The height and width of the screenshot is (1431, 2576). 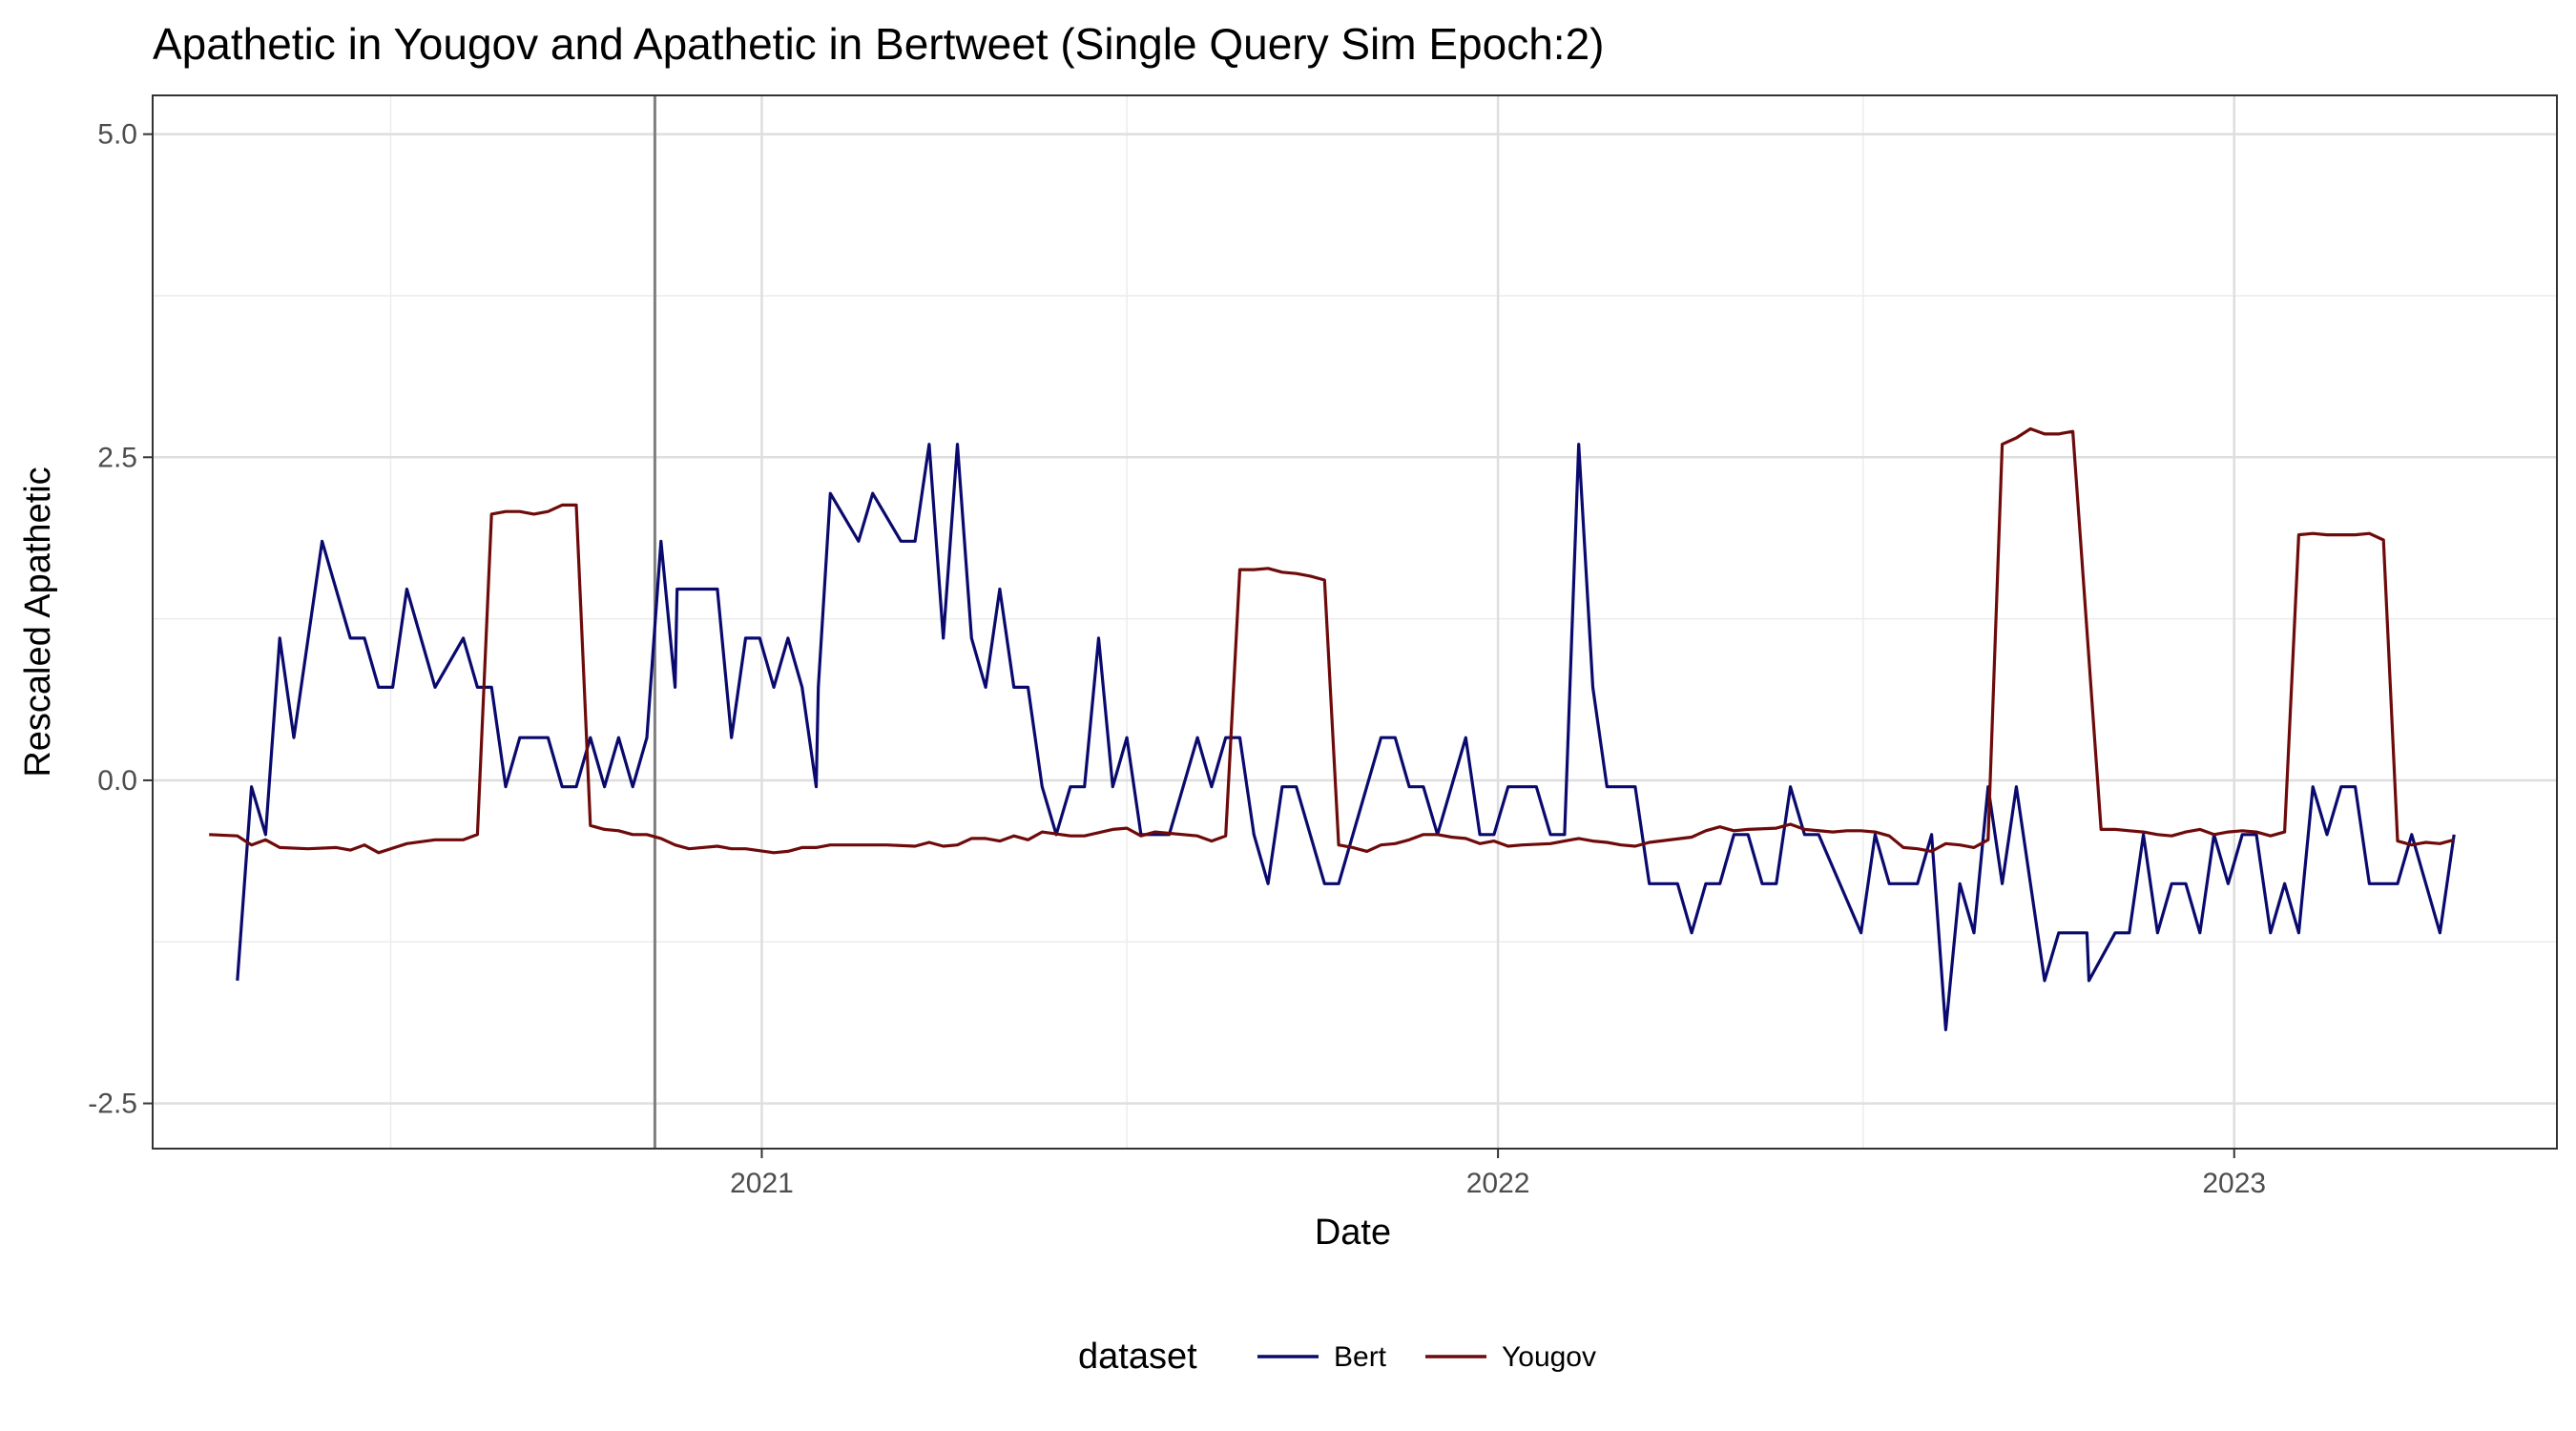 I want to click on x-axis: 2021 2022 2023, so click(x=1498, y=1174).